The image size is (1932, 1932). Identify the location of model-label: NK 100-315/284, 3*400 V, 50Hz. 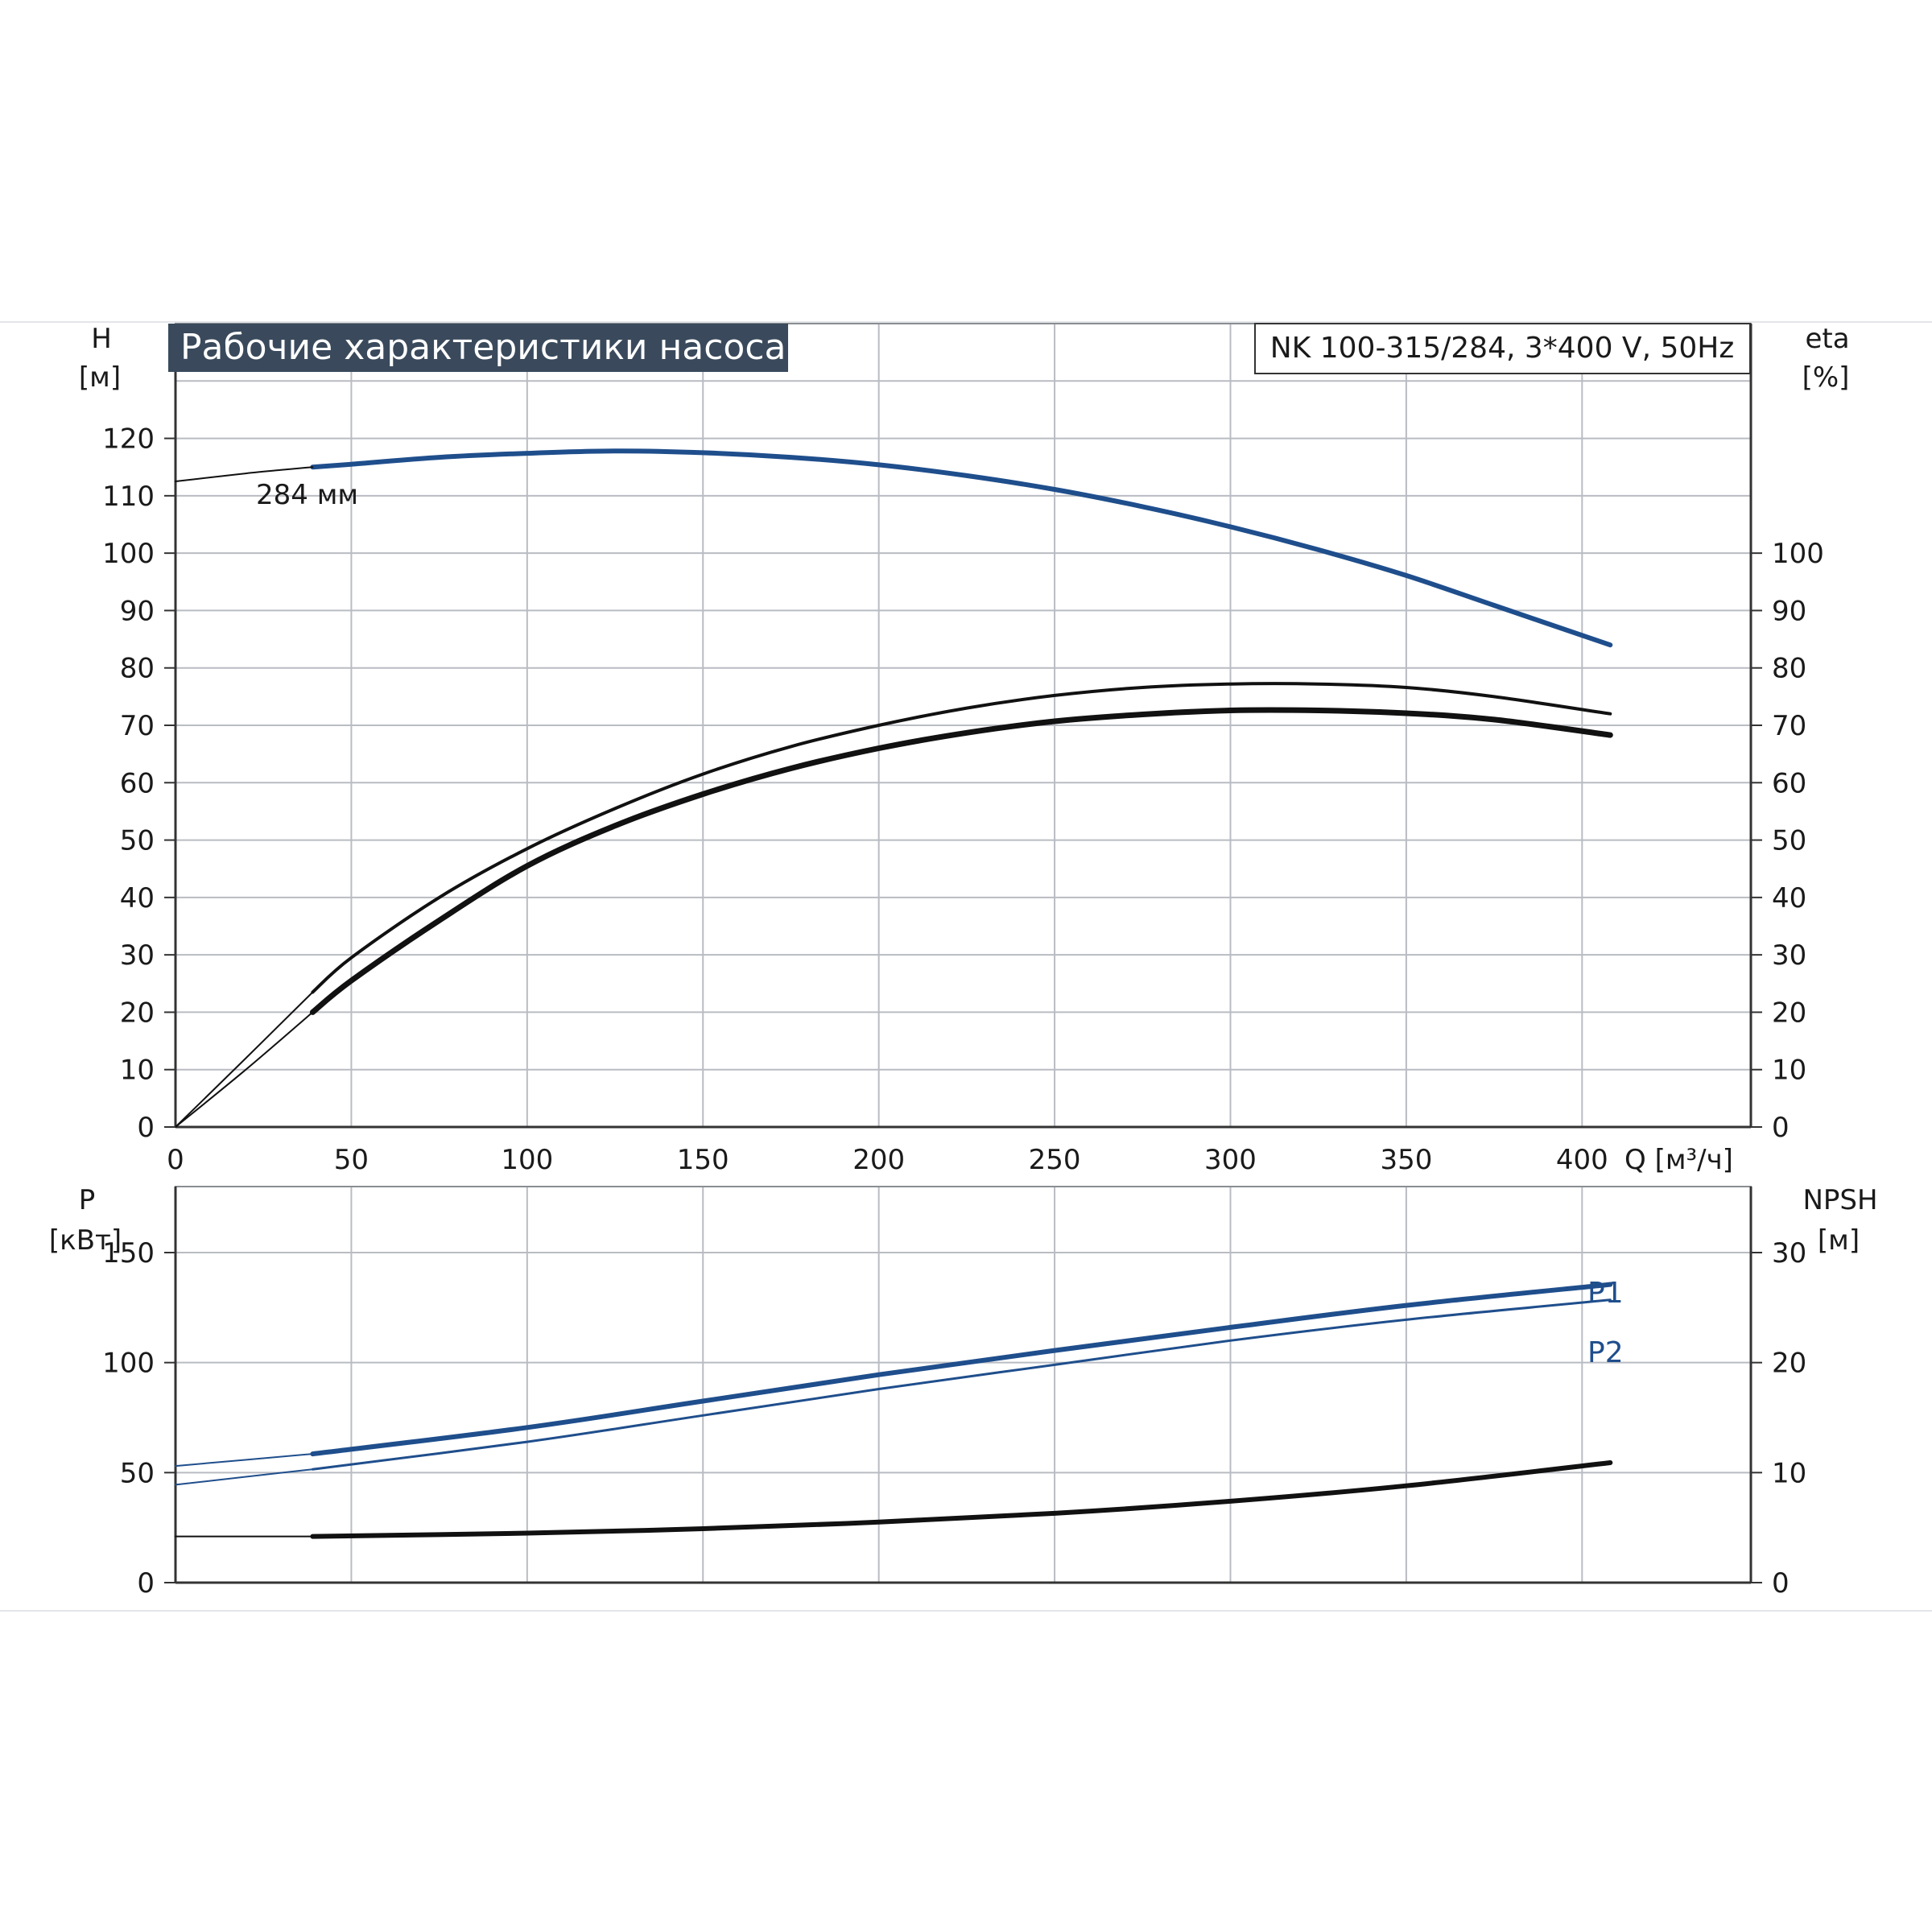
(1502, 348).